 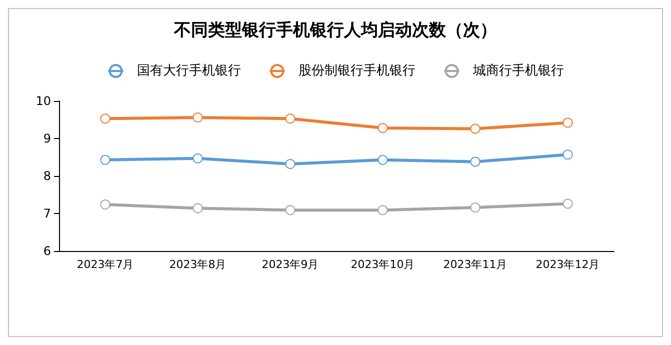 What do you see at coordinates (43, 101) in the screenshot?
I see `y-tick-label: 10` at bounding box center [43, 101].